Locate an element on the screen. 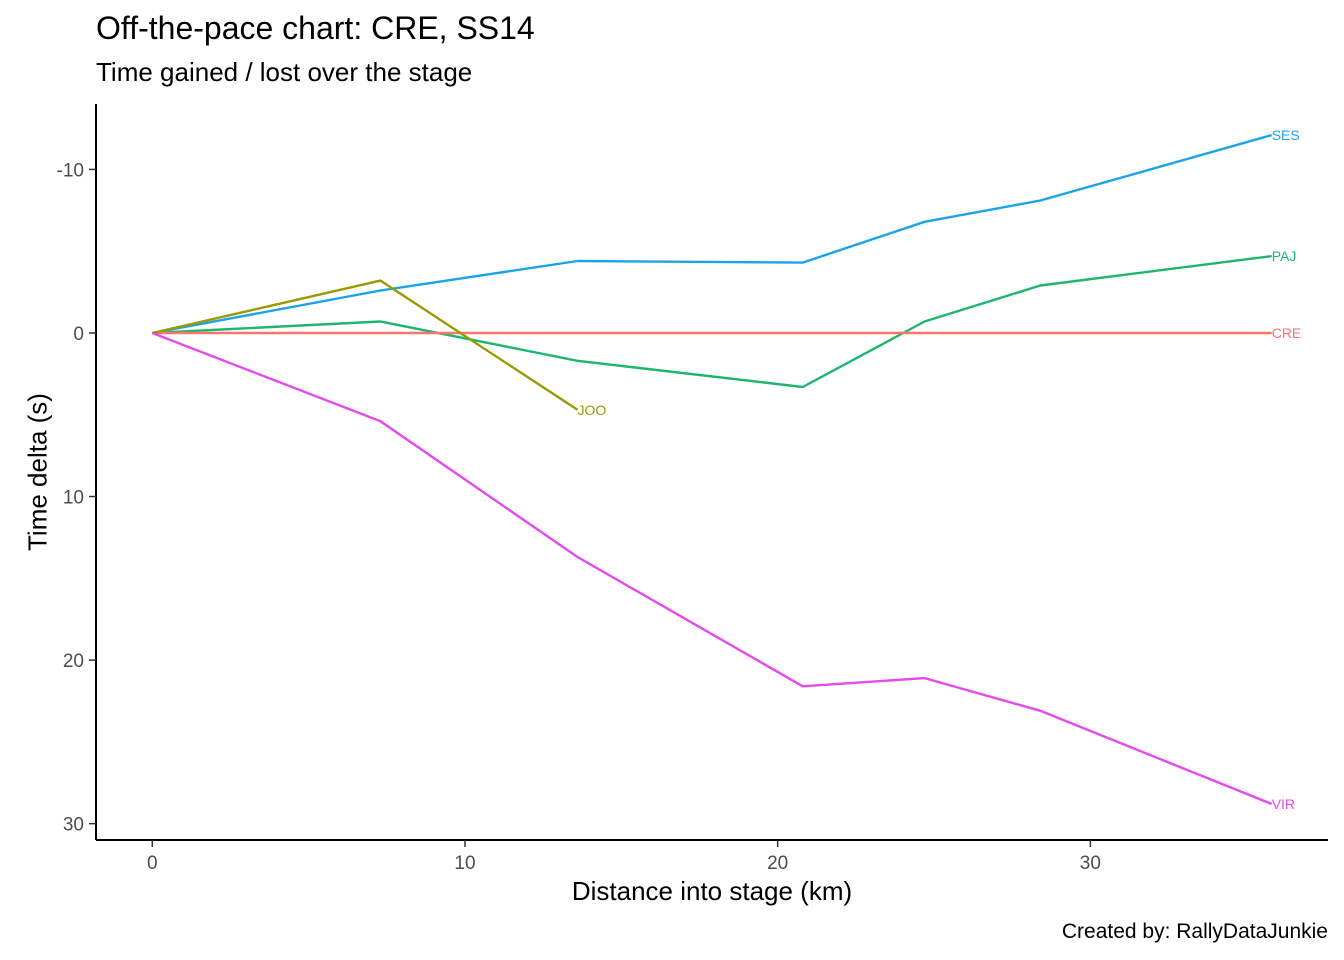 Image resolution: width=1344 pixels, height=960 pixels. series-label-ses: SES is located at coordinates (1286, 135).